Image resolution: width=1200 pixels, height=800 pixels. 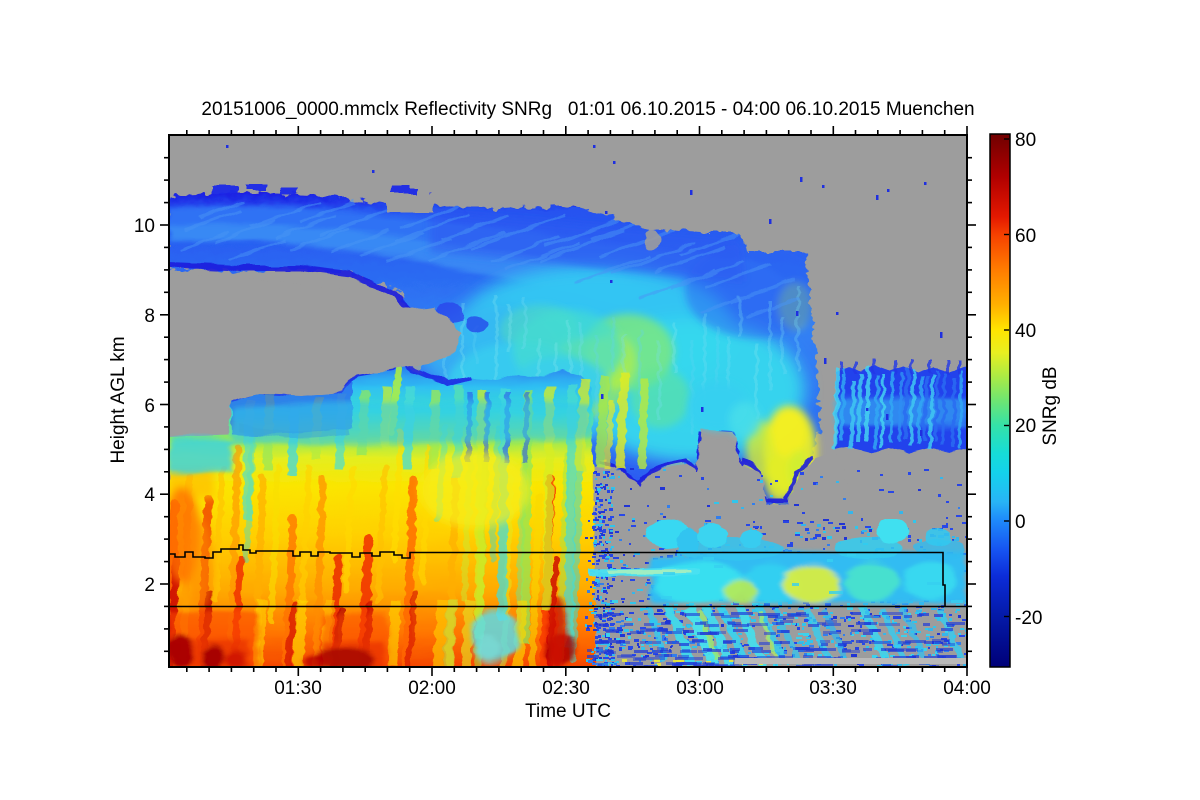 I want to click on svg-text: 03:30, so click(x=833, y=688).